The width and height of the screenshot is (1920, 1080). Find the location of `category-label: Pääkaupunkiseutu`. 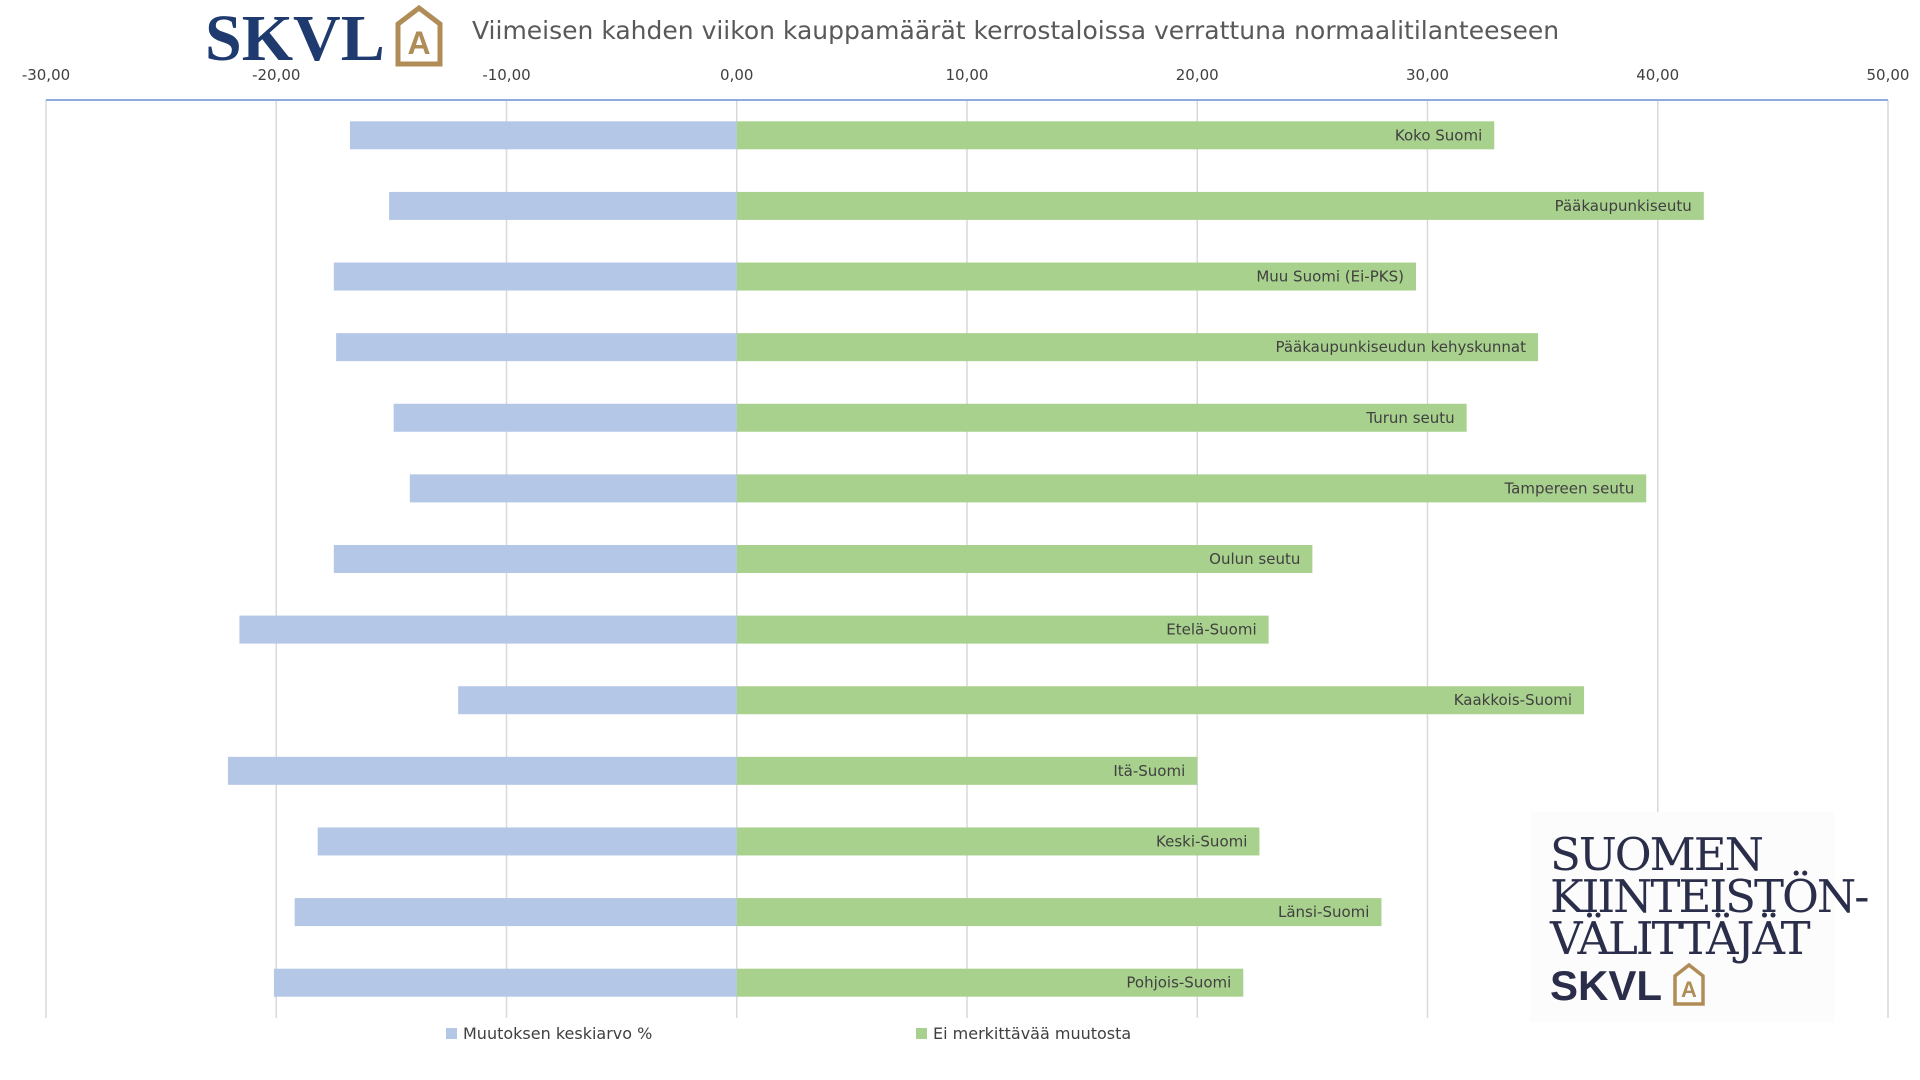

category-label: Pääkaupunkiseutu is located at coordinates (1623, 206).